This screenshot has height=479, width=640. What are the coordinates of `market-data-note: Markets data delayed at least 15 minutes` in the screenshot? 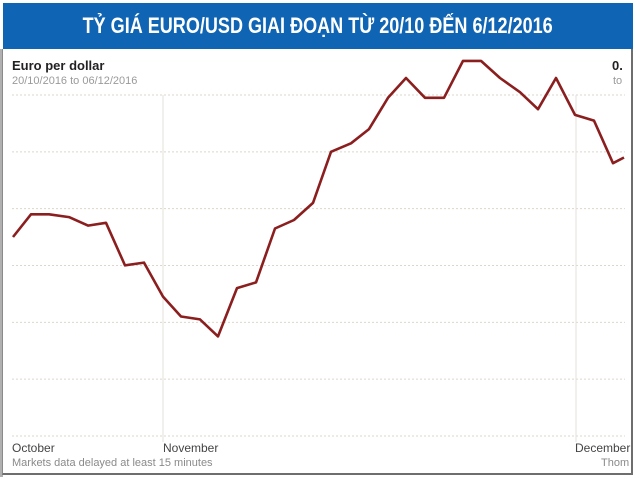 It's located at (112, 463).